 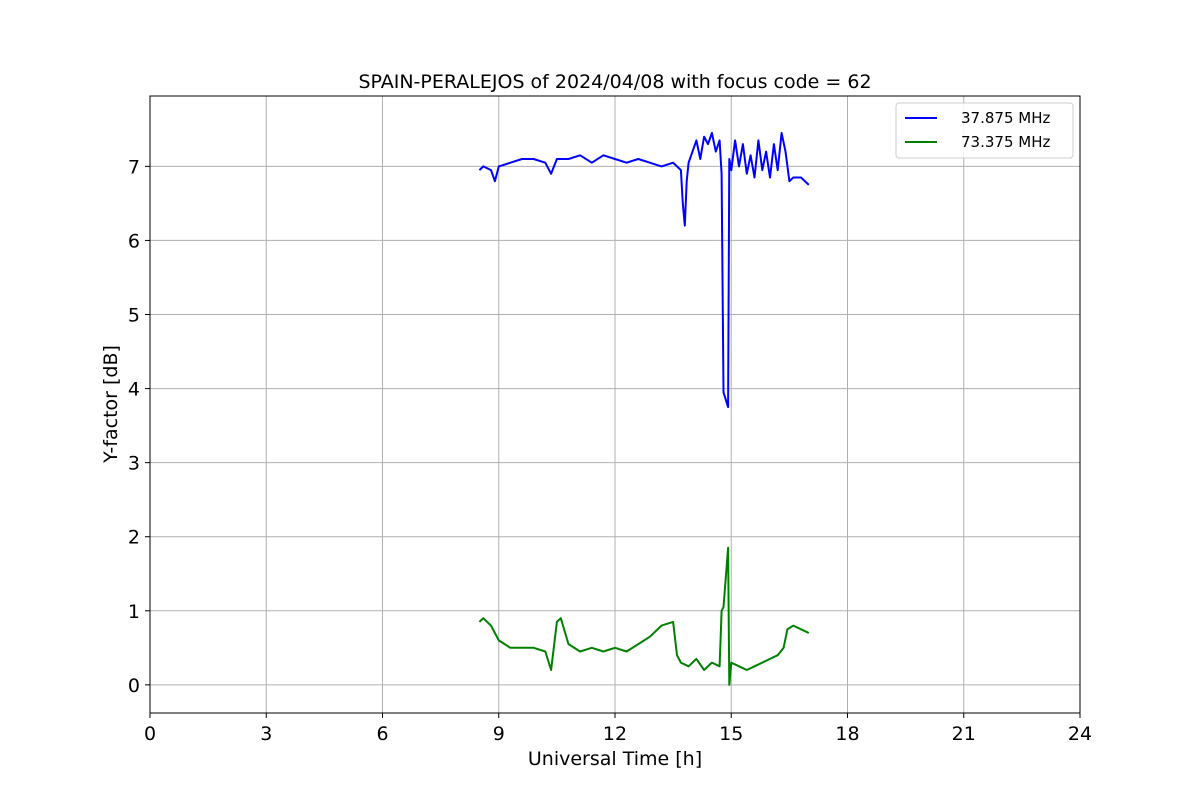 I want to click on x-tick-label: 18, so click(x=847, y=734).